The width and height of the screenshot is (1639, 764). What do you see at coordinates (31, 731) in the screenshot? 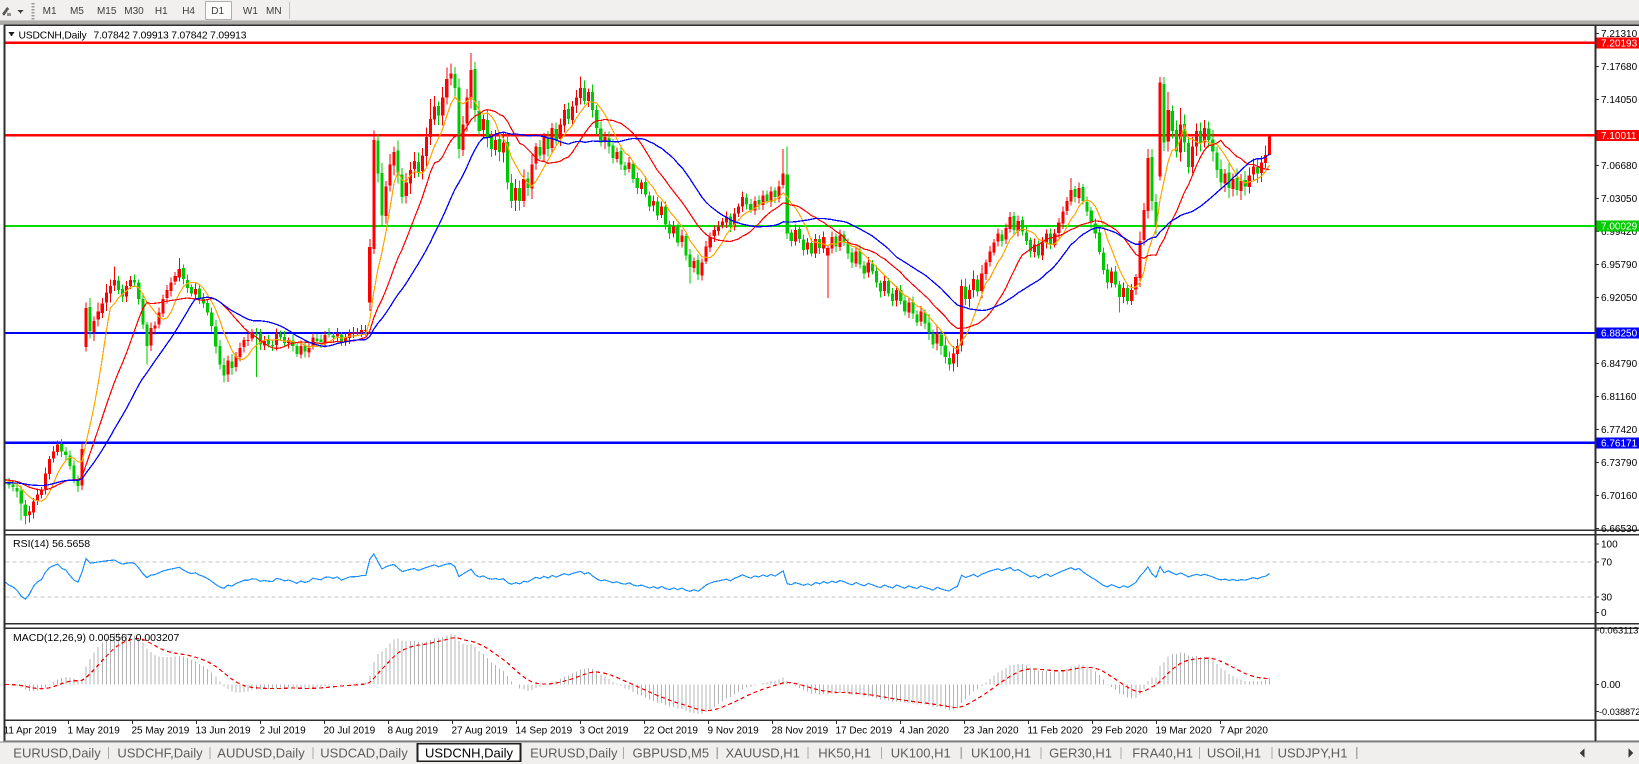
I see `svg-text: 11 Apr 2019` at bounding box center [31, 731].